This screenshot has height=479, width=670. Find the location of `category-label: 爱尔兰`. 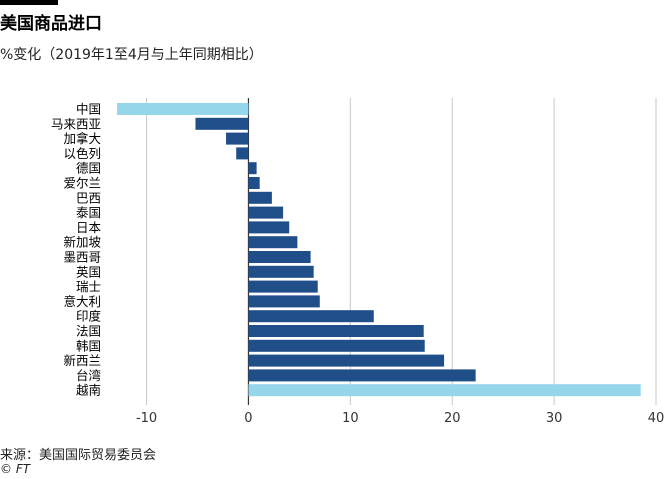

category-label: 爱尔兰 is located at coordinates (82, 183).